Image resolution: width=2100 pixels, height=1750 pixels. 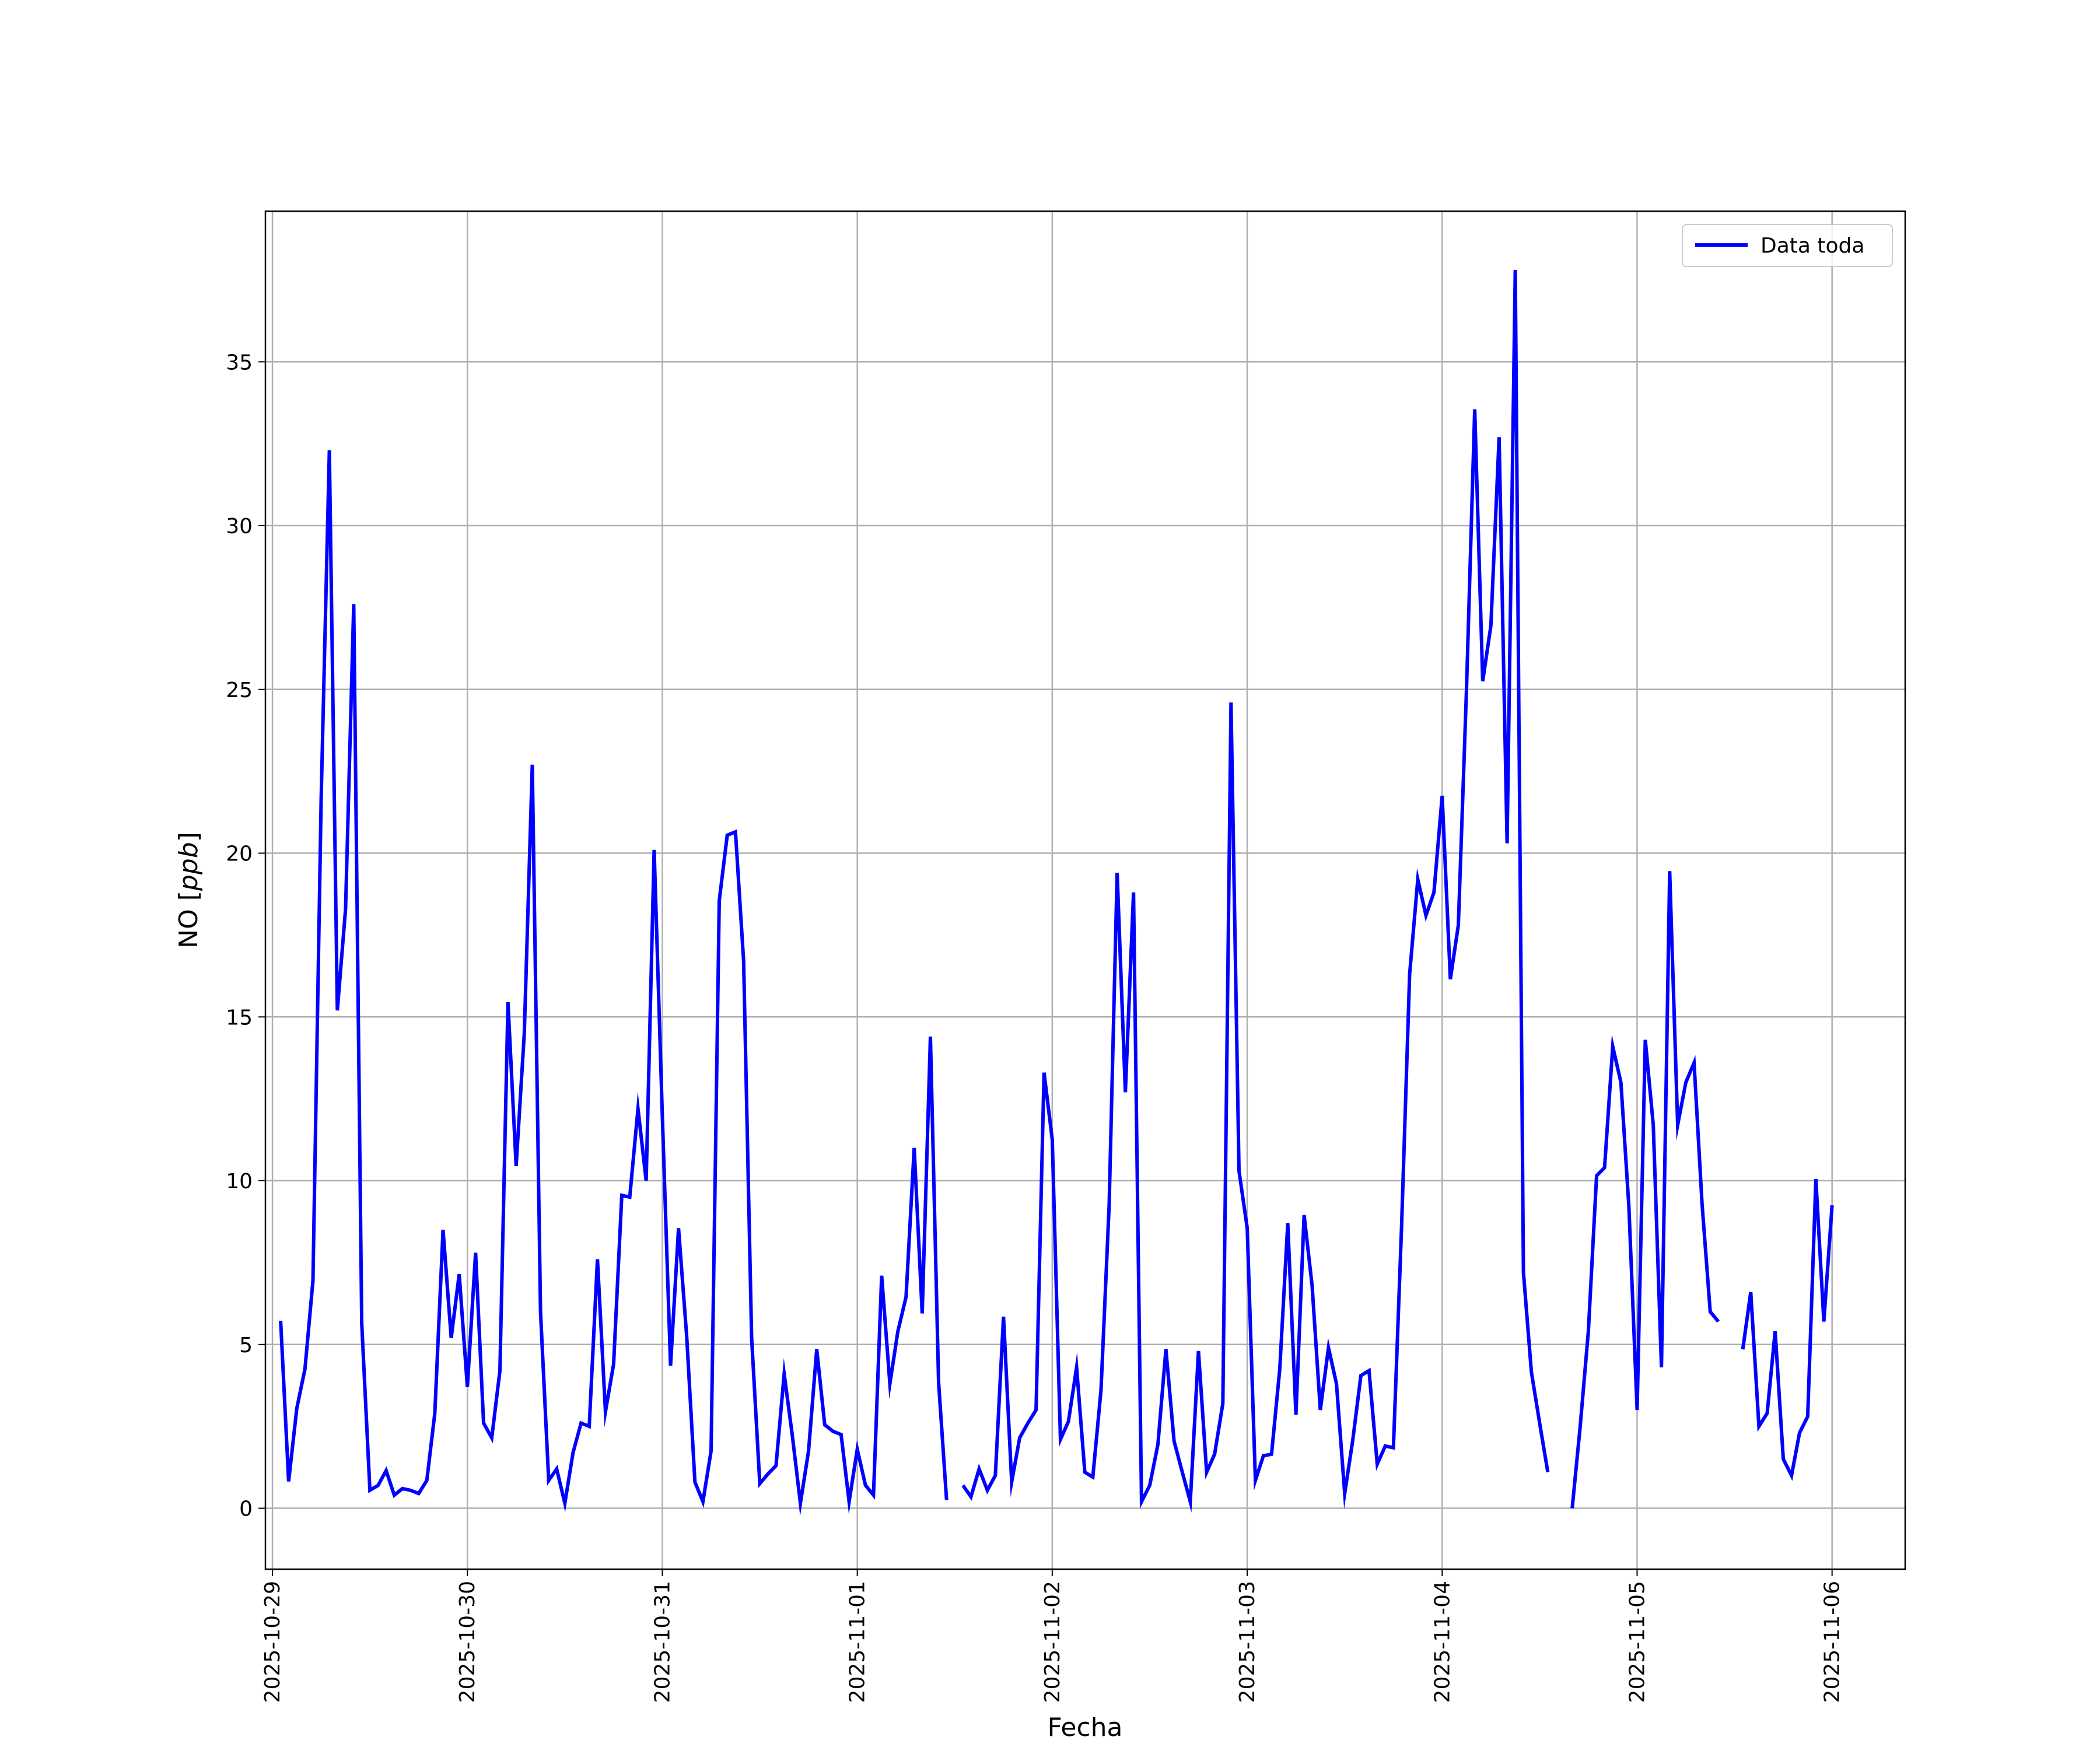 I want to click on legend-label-data-toda: Data toda, so click(x=1812, y=246).